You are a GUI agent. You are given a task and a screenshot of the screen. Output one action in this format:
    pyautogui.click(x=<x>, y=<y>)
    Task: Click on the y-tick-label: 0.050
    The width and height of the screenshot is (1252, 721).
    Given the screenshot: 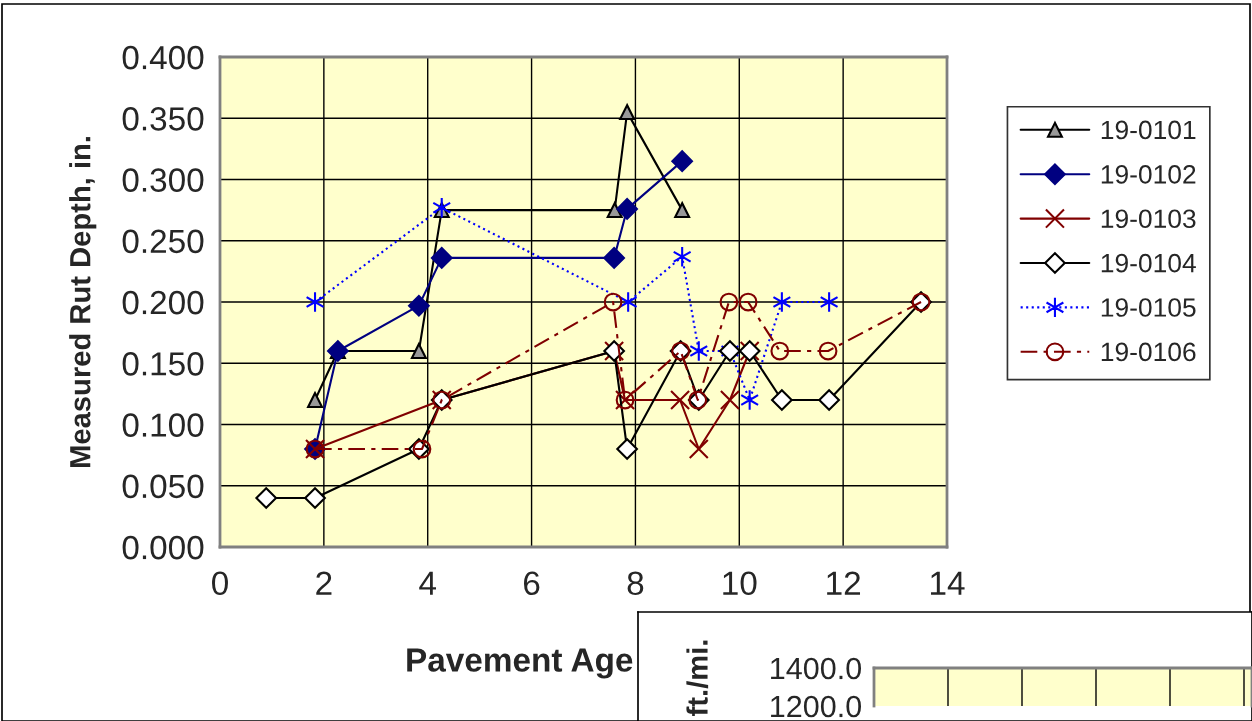 What is the action you would take?
    pyautogui.click(x=163, y=486)
    